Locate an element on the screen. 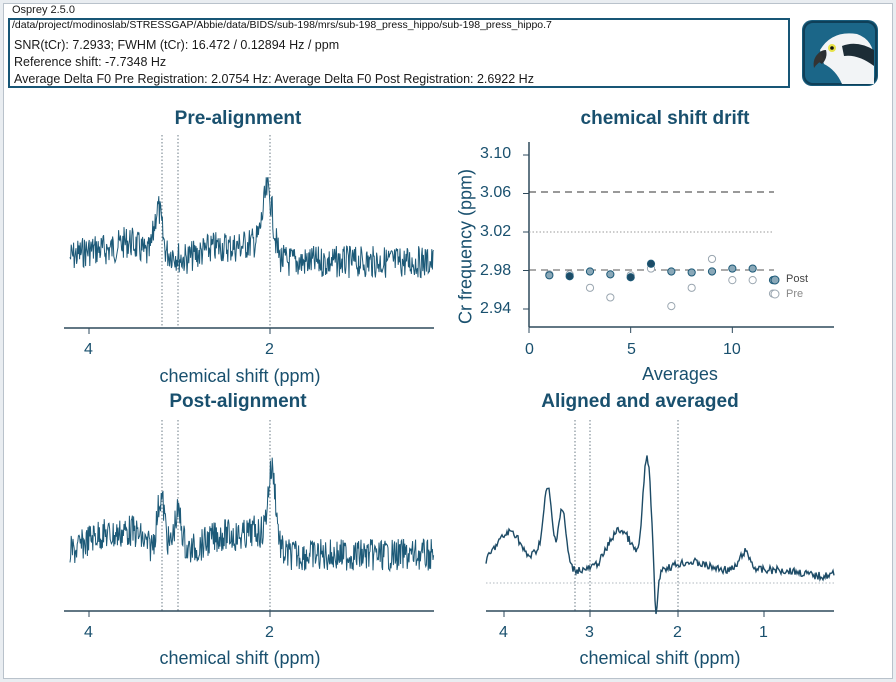 This screenshot has width=896, height=682. post-alignment-title: Post-alignment is located at coordinates (238, 401).